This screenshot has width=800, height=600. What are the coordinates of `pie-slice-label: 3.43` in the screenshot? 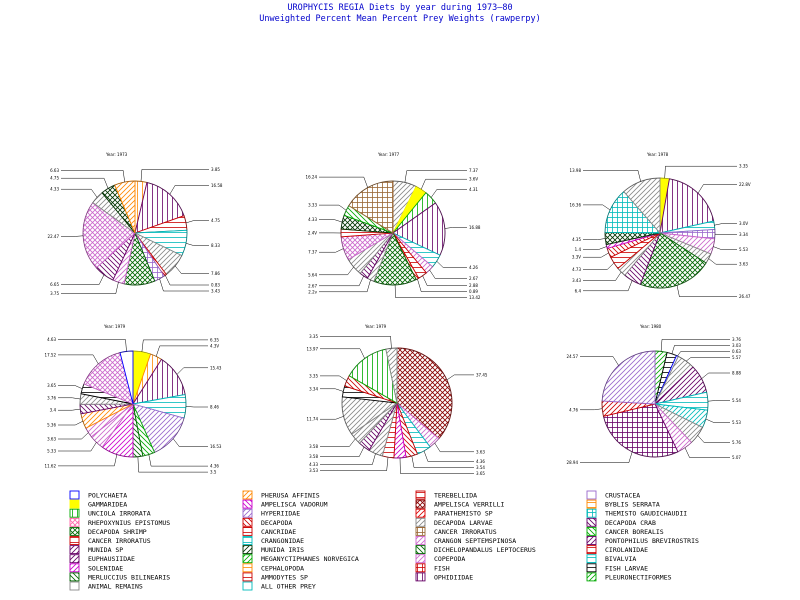 It's located at (215, 291).